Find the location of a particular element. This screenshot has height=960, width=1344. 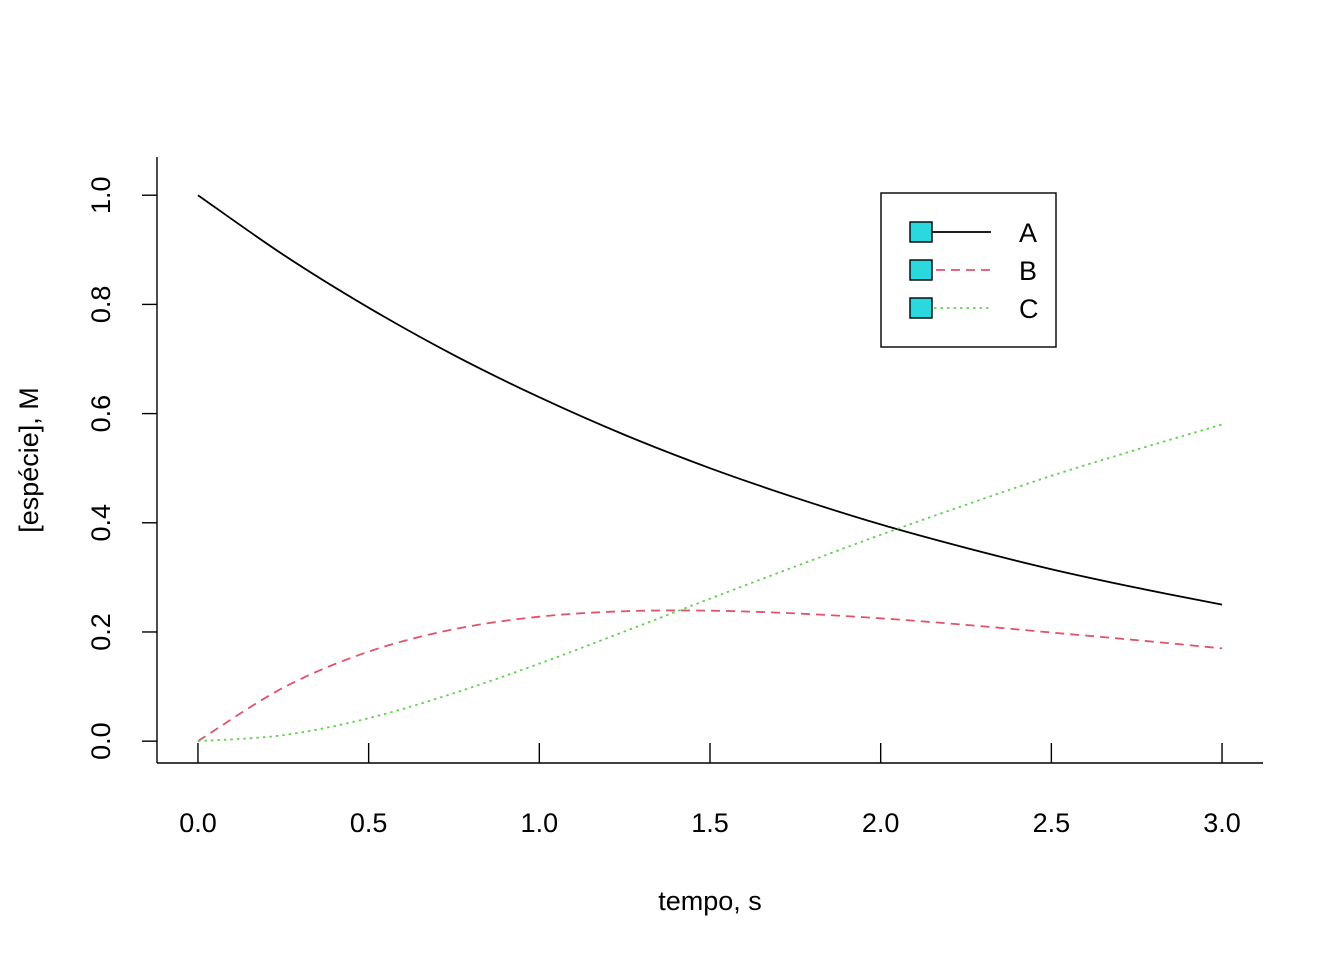

x-tick-label: 3.0 is located at coordinates (1222, 823).